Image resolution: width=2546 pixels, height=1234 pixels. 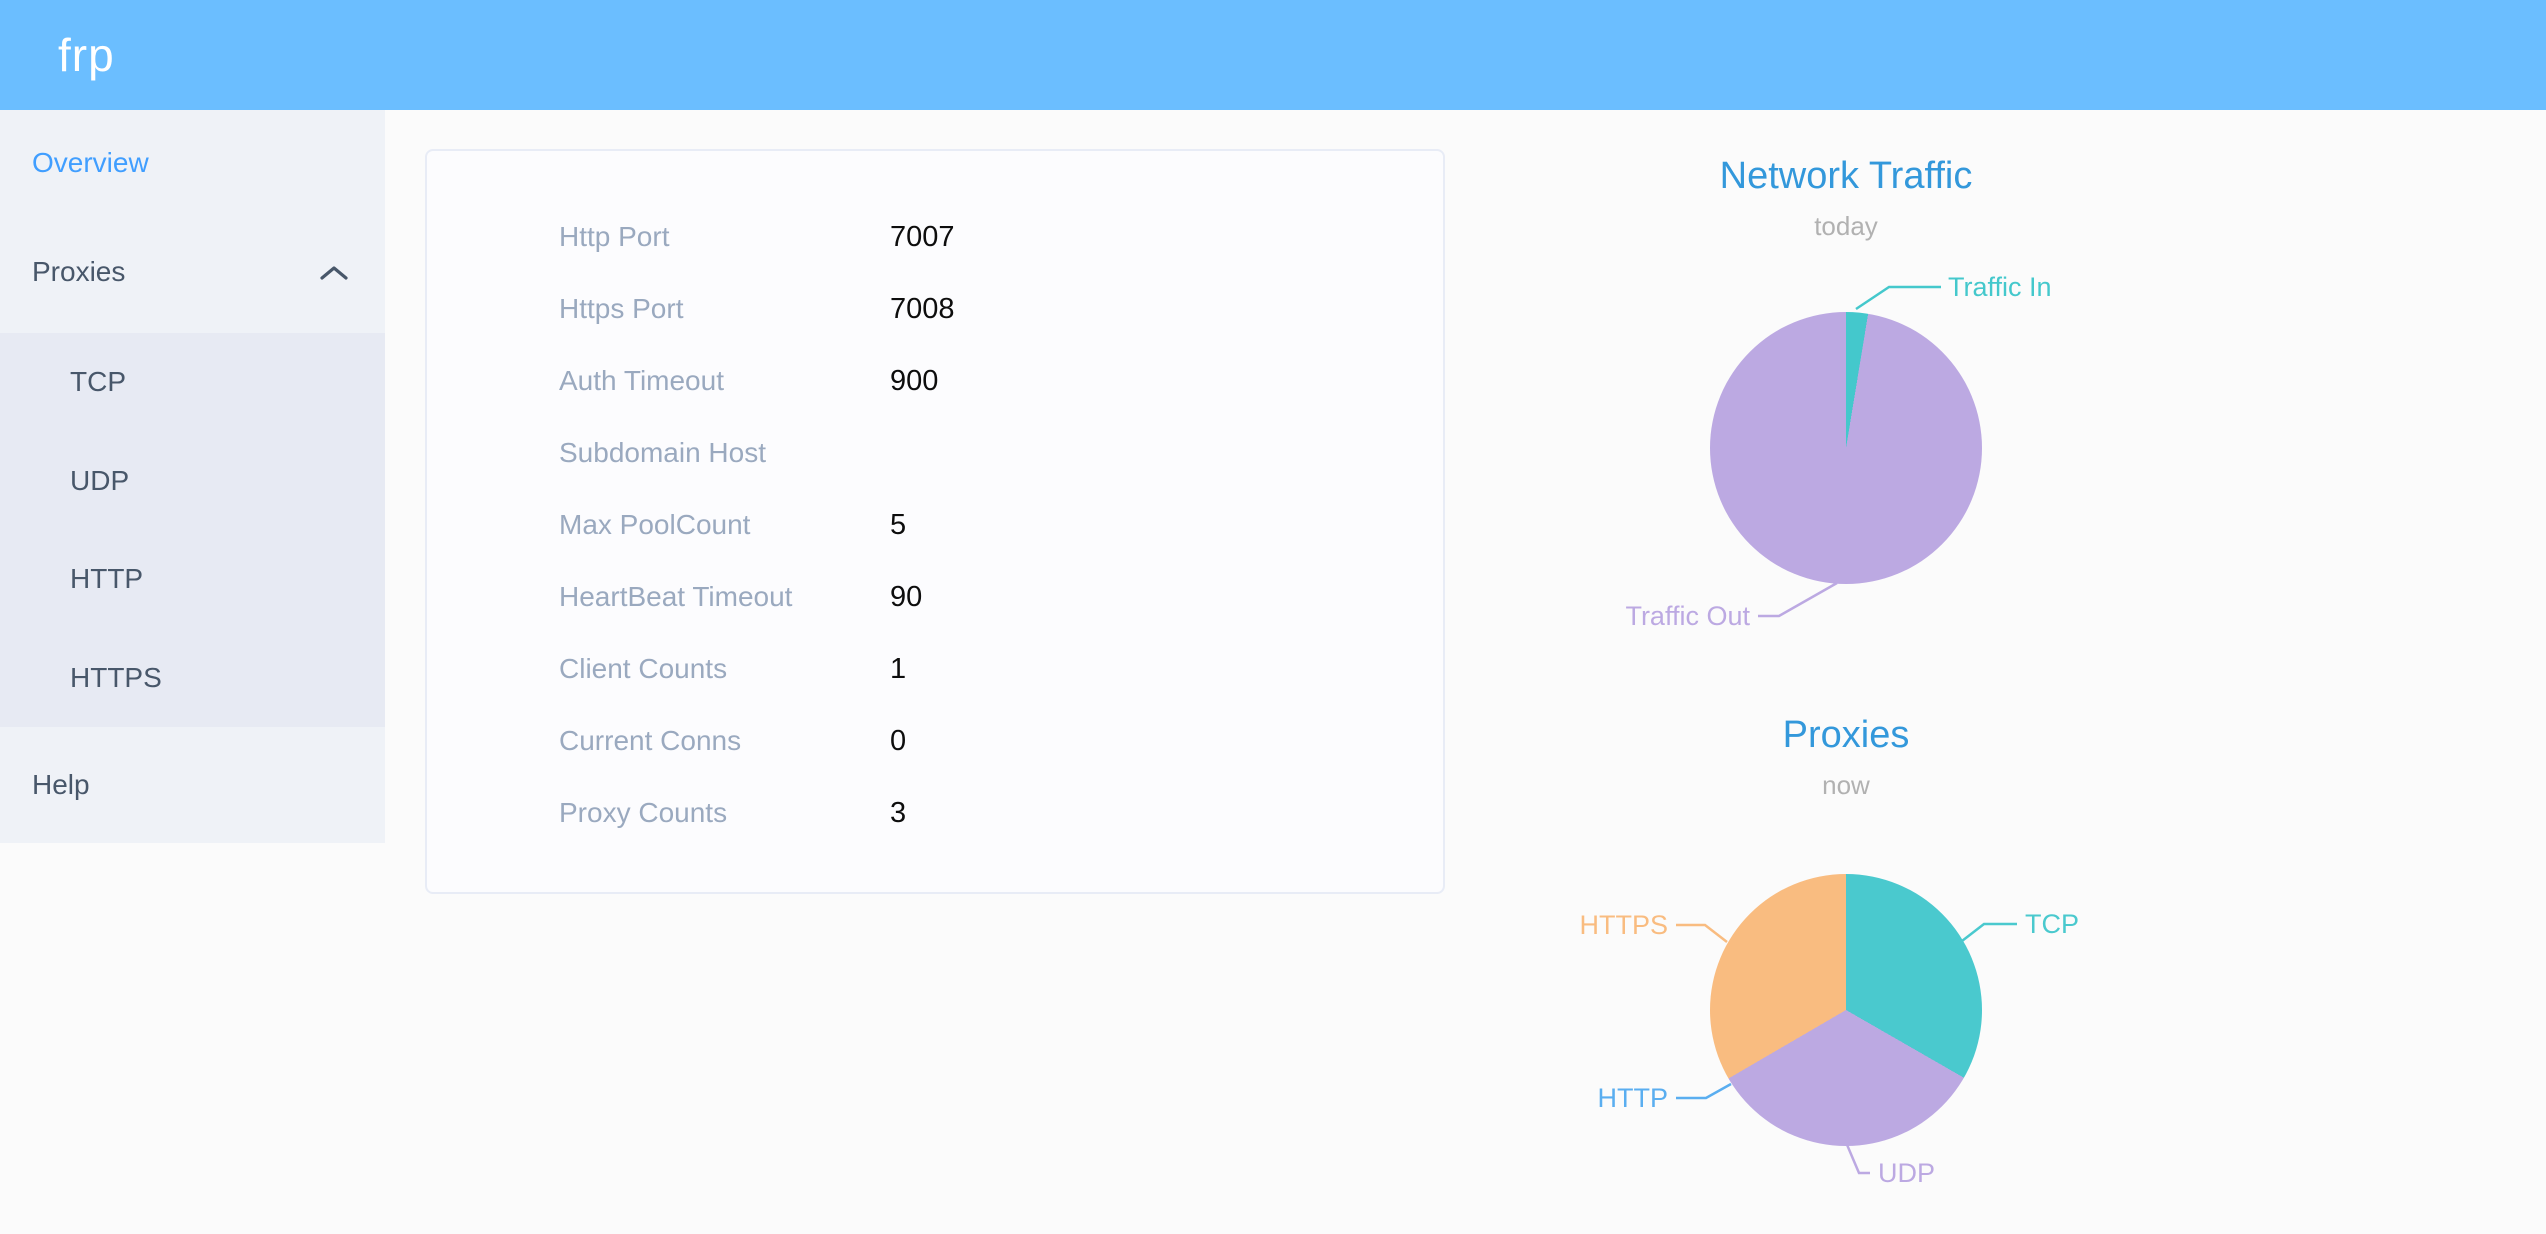 What do you see at coordinates (922, 308) in the screenshot?
I see `config-value: 7008` at bounding box center [922, 308].